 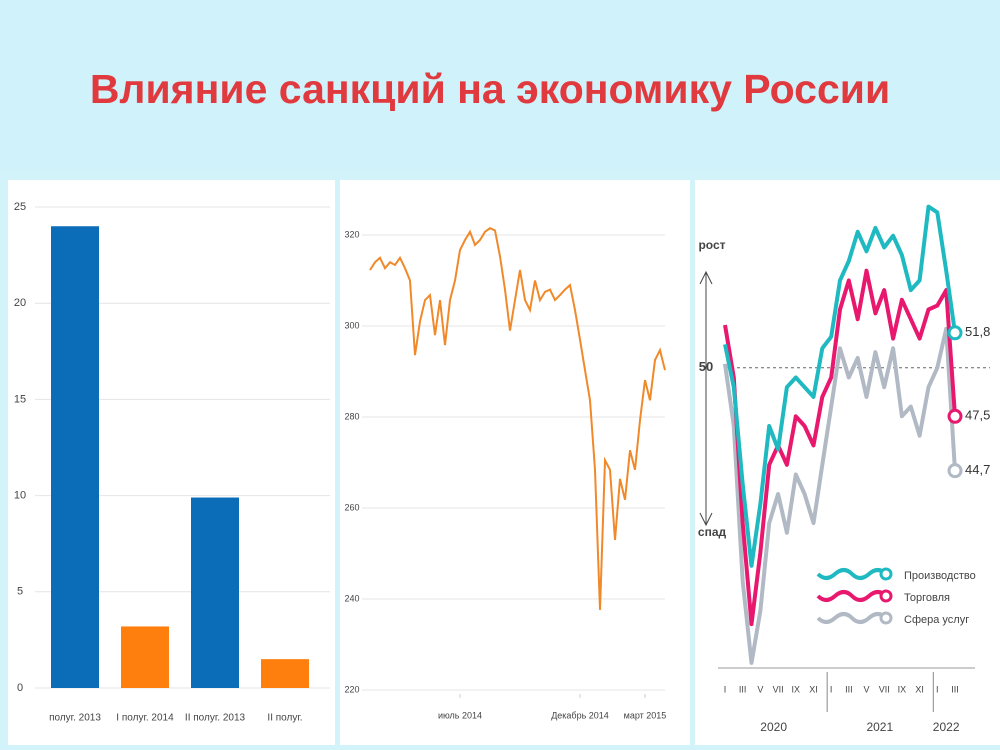 What do you see at coordinates (351, 325) in the screenshot?
I see `y-tick-label: 300` at bounding box center [351, 325].